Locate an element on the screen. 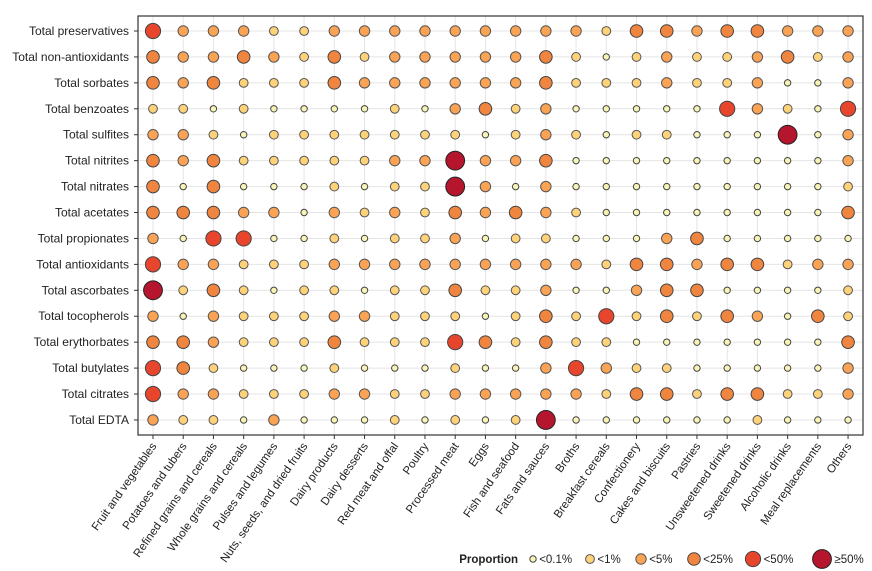 The height and width of the screenshot is (571, 872). data-point: Total EDTA / Fish and seafood: <1% is located at coordinates (515, 420).